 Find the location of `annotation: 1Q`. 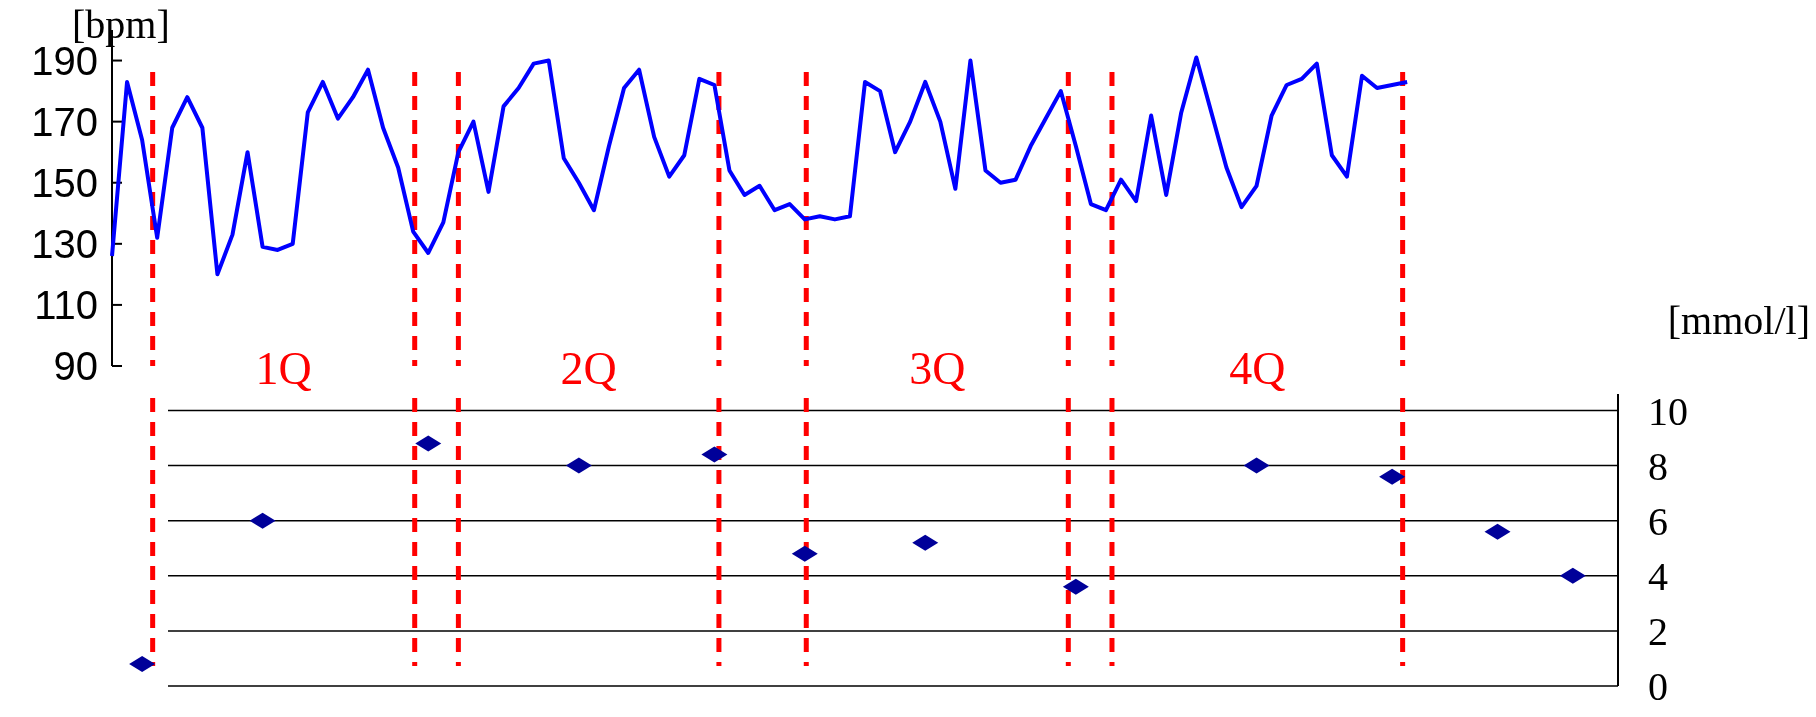

annotation: 1Q is located at coordinates (283, 368).